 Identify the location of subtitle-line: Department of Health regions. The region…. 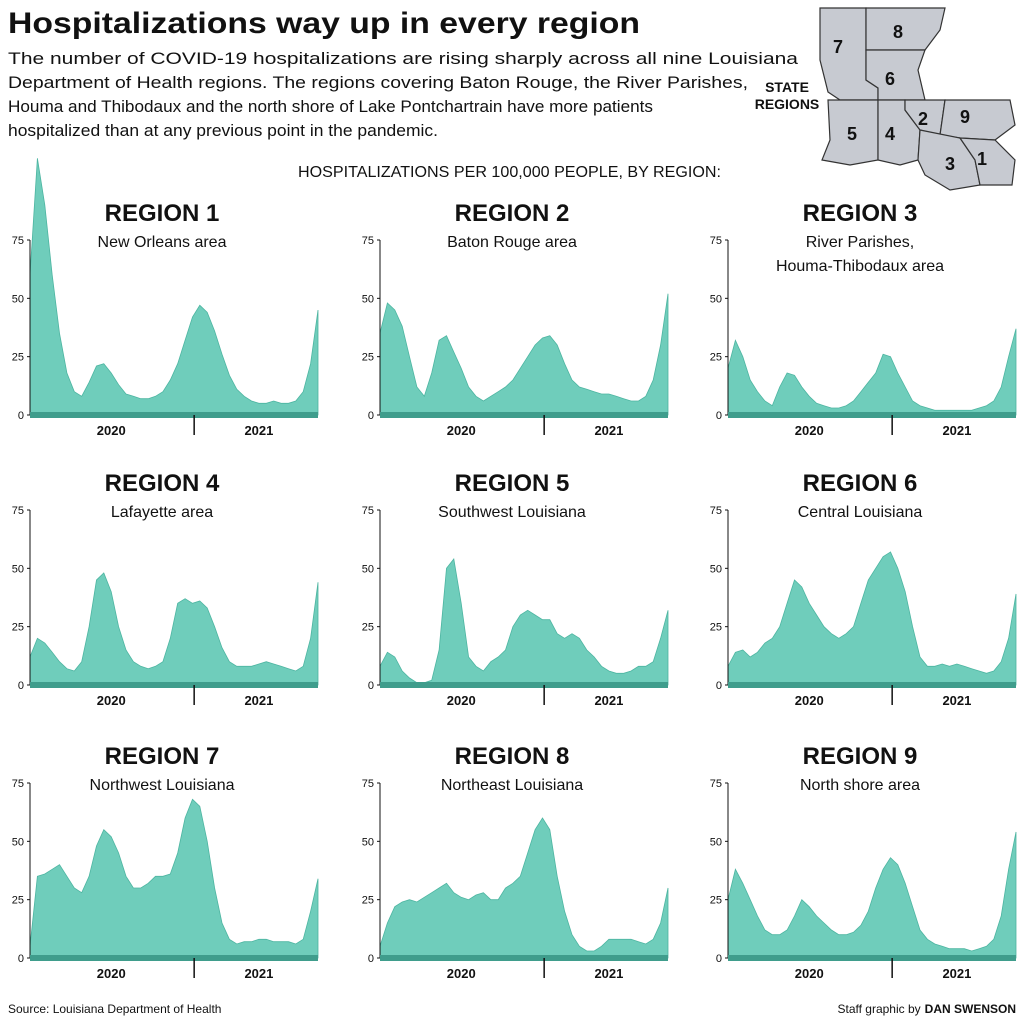
(378, 82).